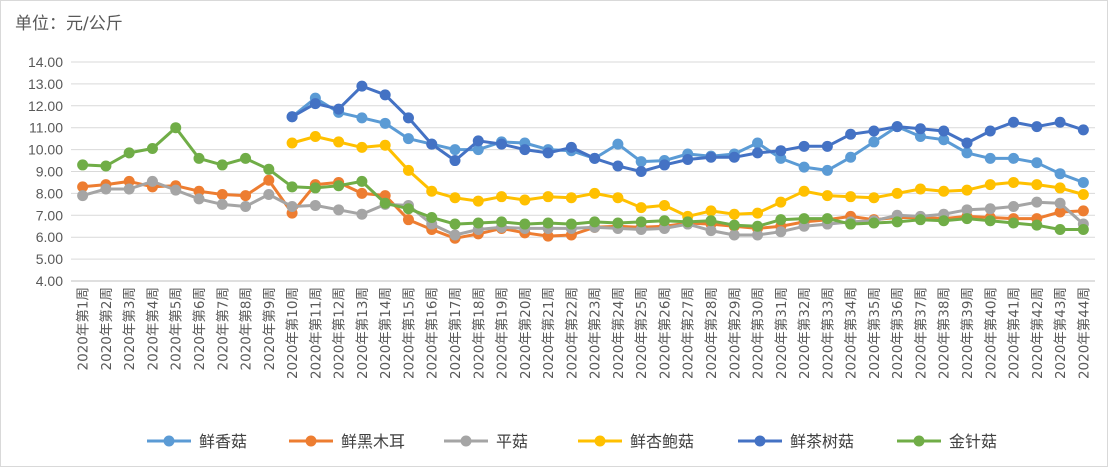 The height and width of the screenshot is (467, 1108). I want to click on x-tick-label: 2020年第20周, so click(525, 333).